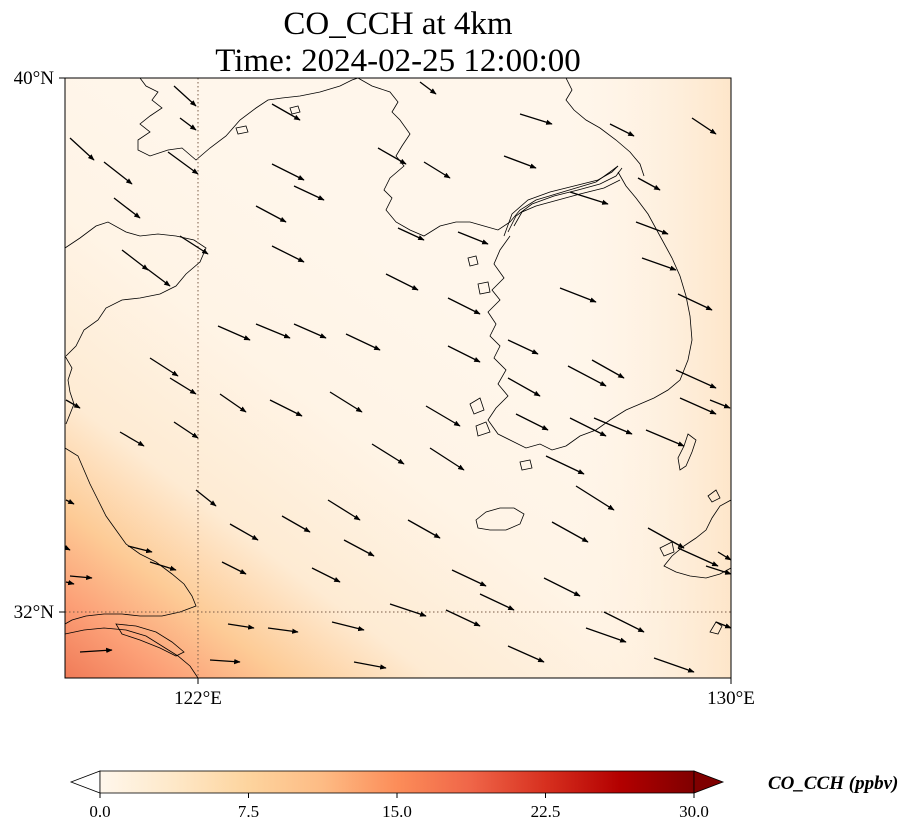  Describe the element at coordinates (687, 452) in the screenshot. I see `tsushima-island` at that location.